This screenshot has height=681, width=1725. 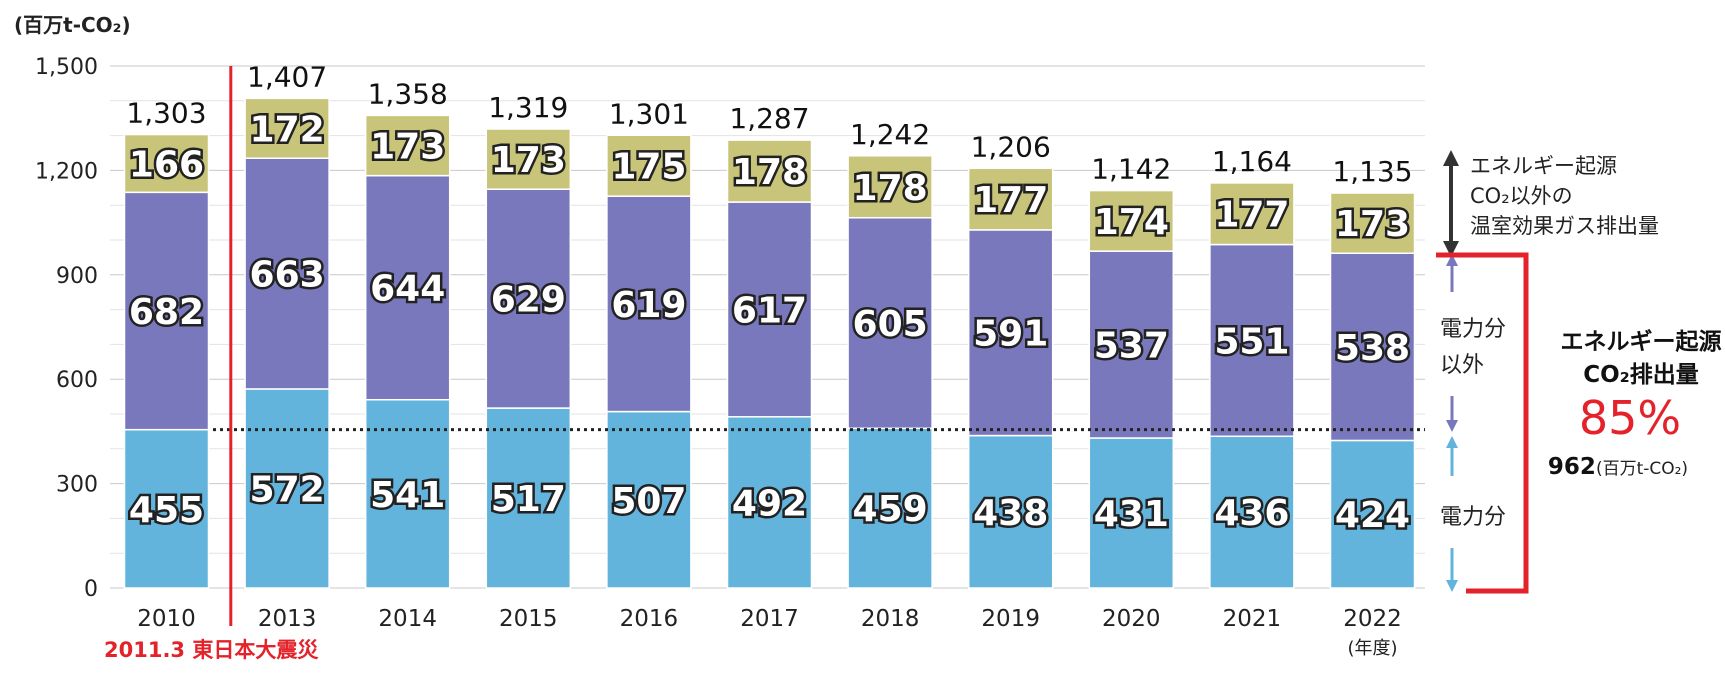 I want to click on y-tick-label: 300, so click(x=77, y=485).